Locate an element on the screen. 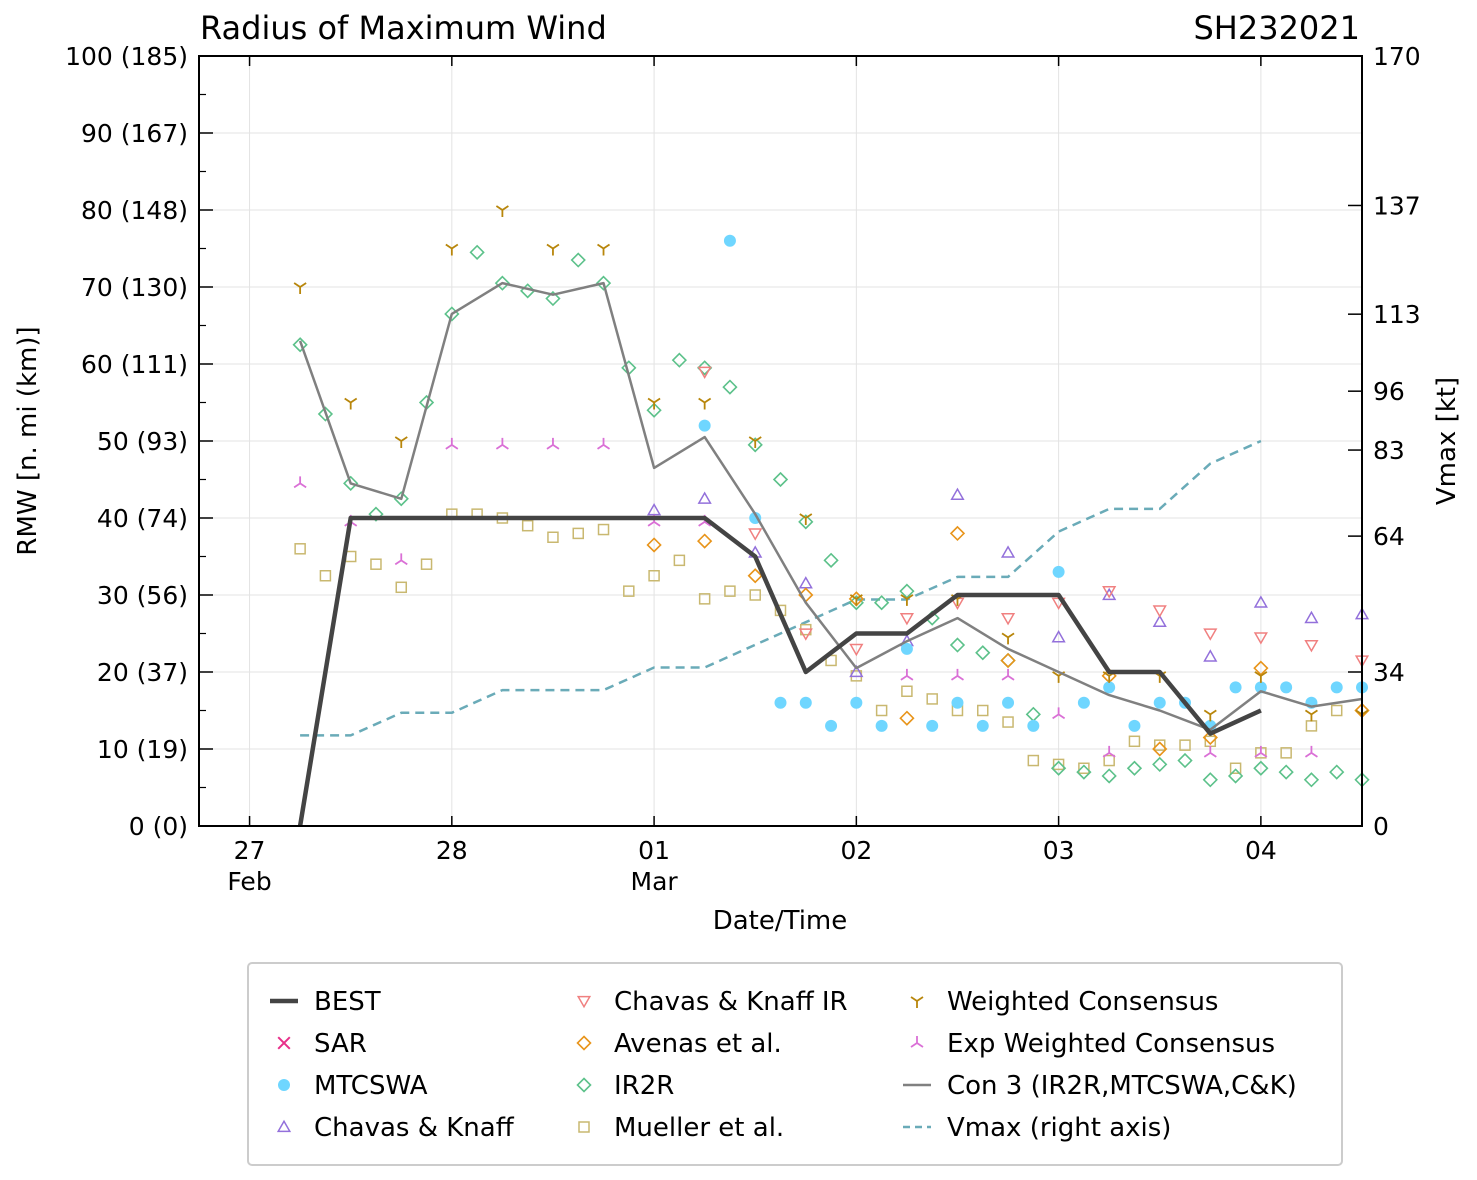 The image size is (1477, 1180). x-tick-month-label: Feb is located at coordinates (249, 881).